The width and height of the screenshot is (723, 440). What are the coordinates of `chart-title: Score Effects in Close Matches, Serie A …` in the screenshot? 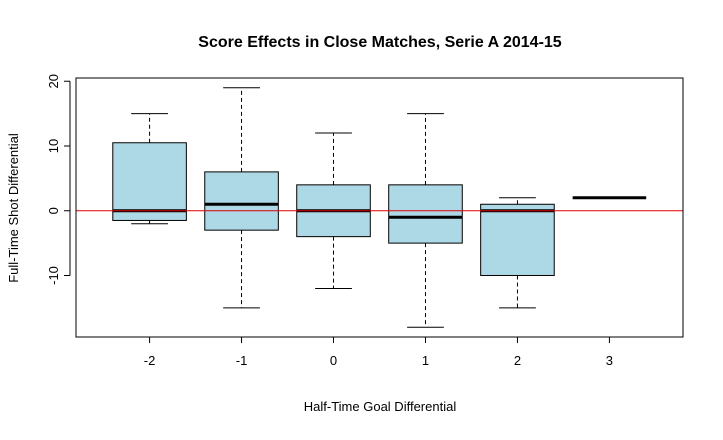 It's located at (380, 42).